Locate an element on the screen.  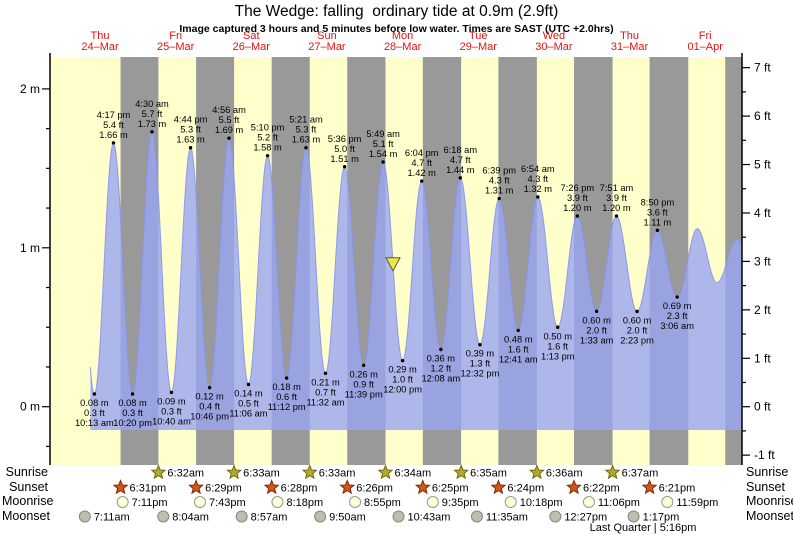
tide-extreme-label-low: 0.39 m is located at coordinates (480, 354).